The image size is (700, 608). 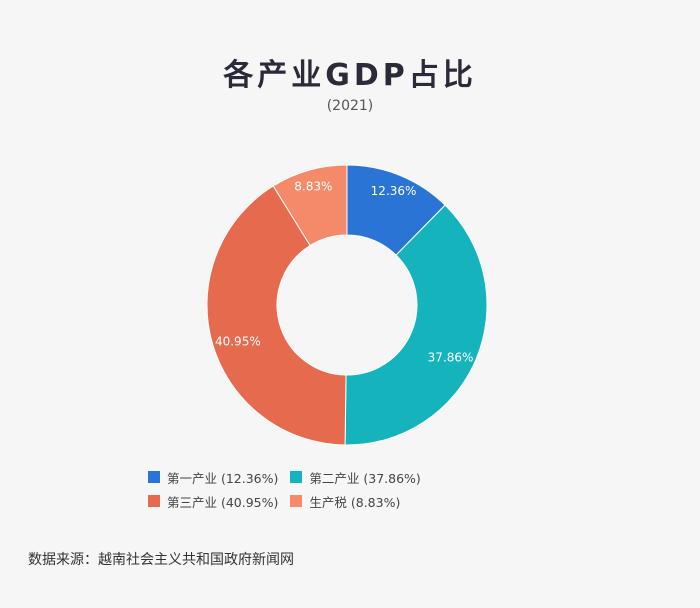 What do you see at coordinates (223, 478) in the screenshot?
I see `legend-label: 第一产业 (12.36%)` at bounding box center [223, 478].